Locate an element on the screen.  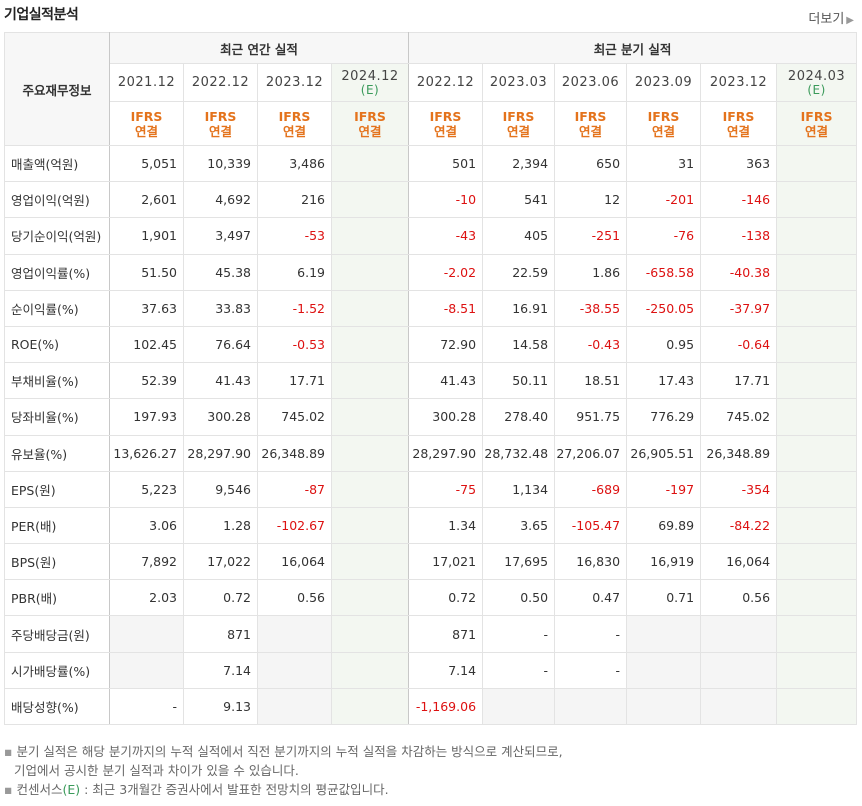
table-cell: 31 is located at coordinates (664, 163).